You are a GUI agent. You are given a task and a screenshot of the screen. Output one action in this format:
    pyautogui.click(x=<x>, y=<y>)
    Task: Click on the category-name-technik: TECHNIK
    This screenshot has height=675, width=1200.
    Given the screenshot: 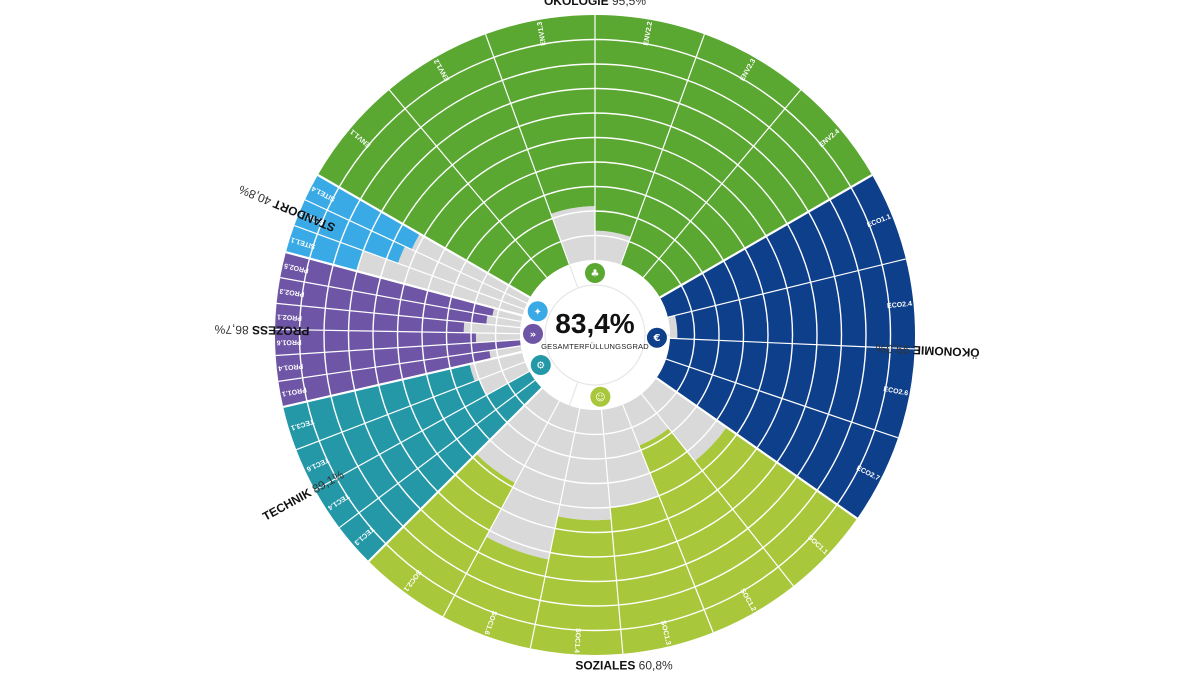 What is the action you would take?
    pyautogui.click(x=288, y=504)
    